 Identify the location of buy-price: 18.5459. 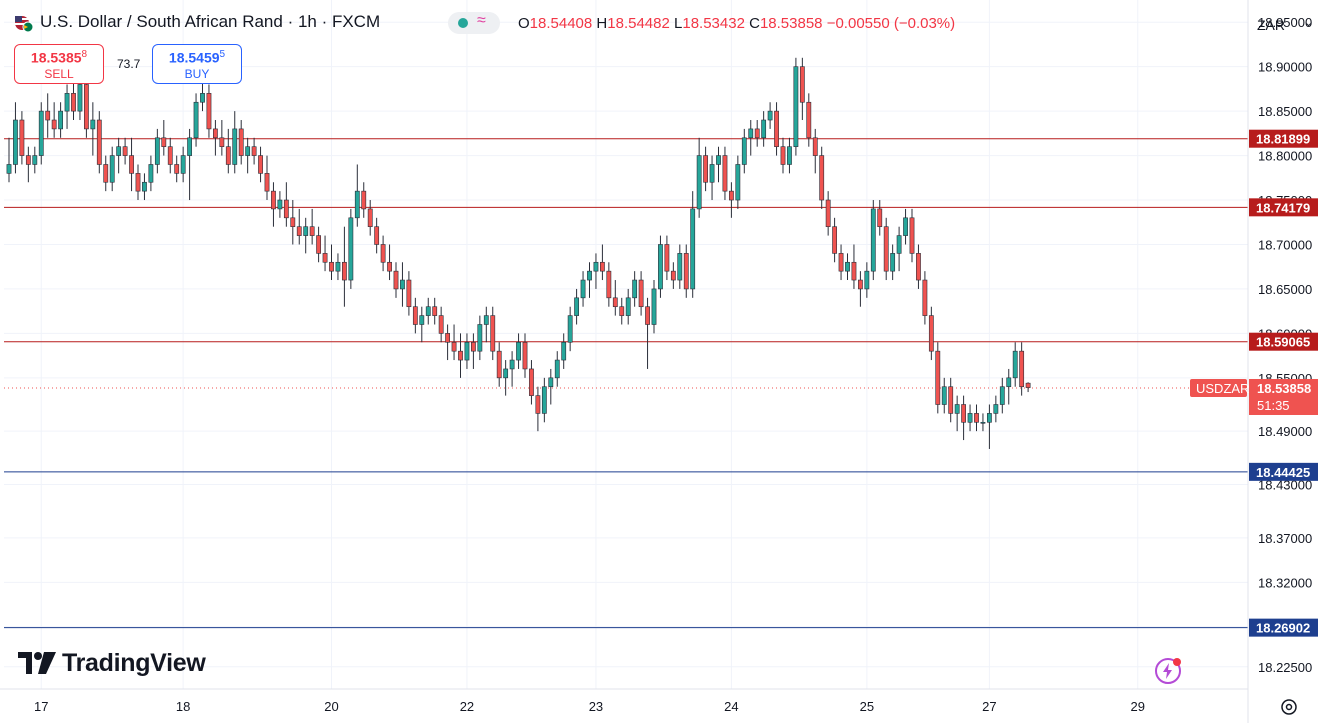
(194, 57).